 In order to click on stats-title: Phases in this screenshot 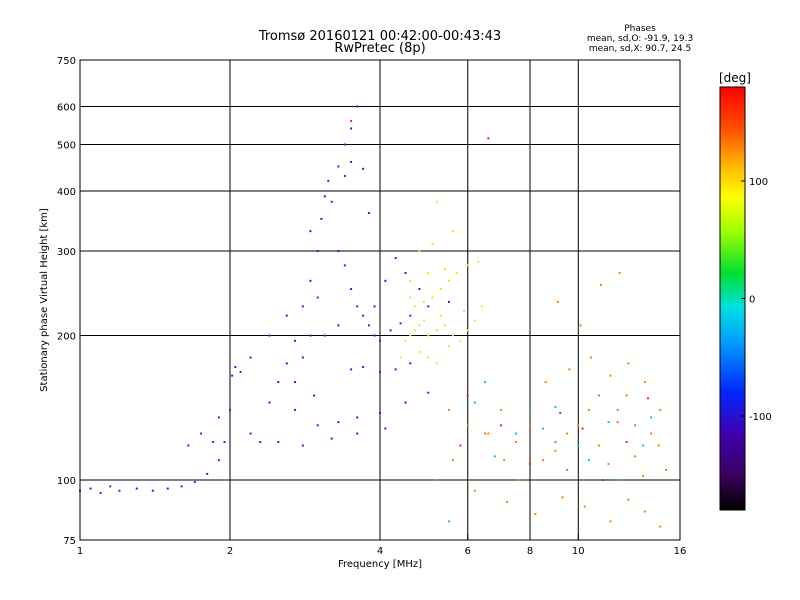, I will do `click(640, 29)`.